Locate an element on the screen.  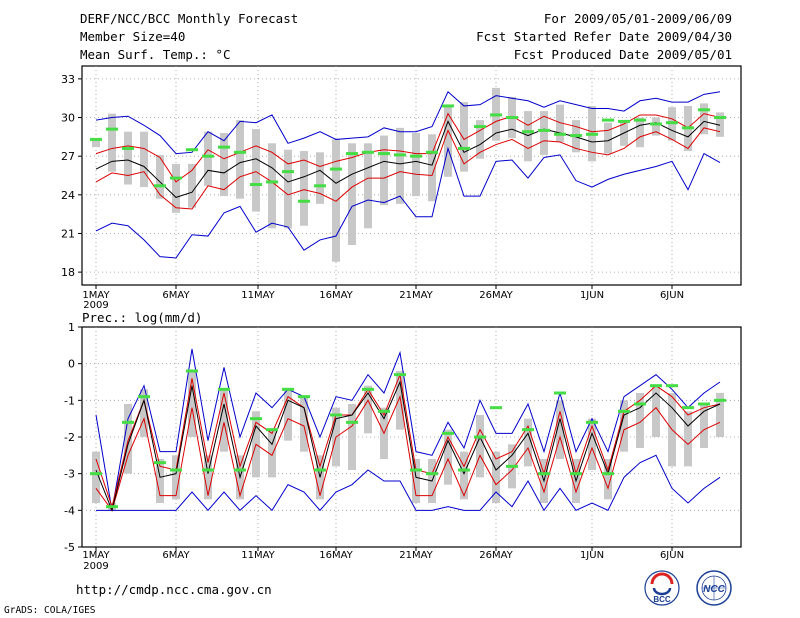
prec-x-tick-label: 1JUN is located at coordinates (592, 555).